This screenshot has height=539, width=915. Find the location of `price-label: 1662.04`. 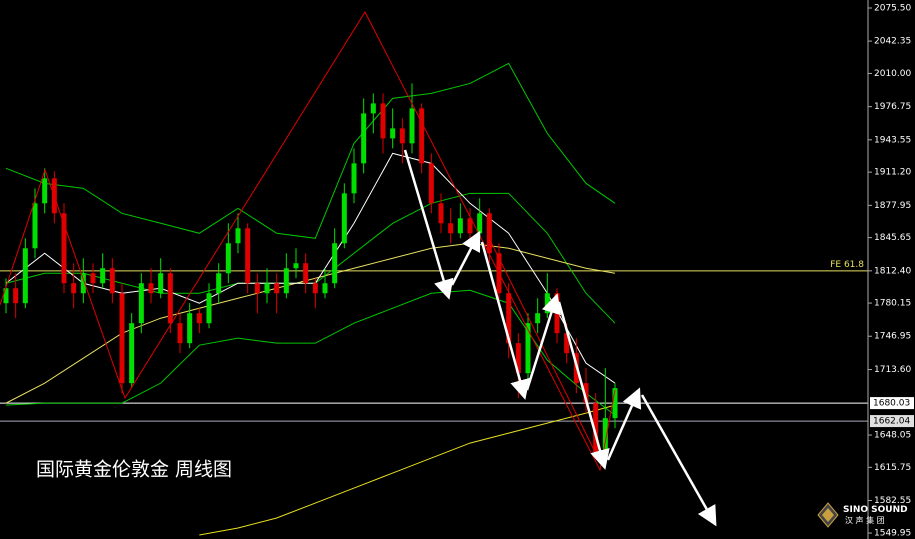

price-label: 1662.04 is located at coordinates (891, 422).